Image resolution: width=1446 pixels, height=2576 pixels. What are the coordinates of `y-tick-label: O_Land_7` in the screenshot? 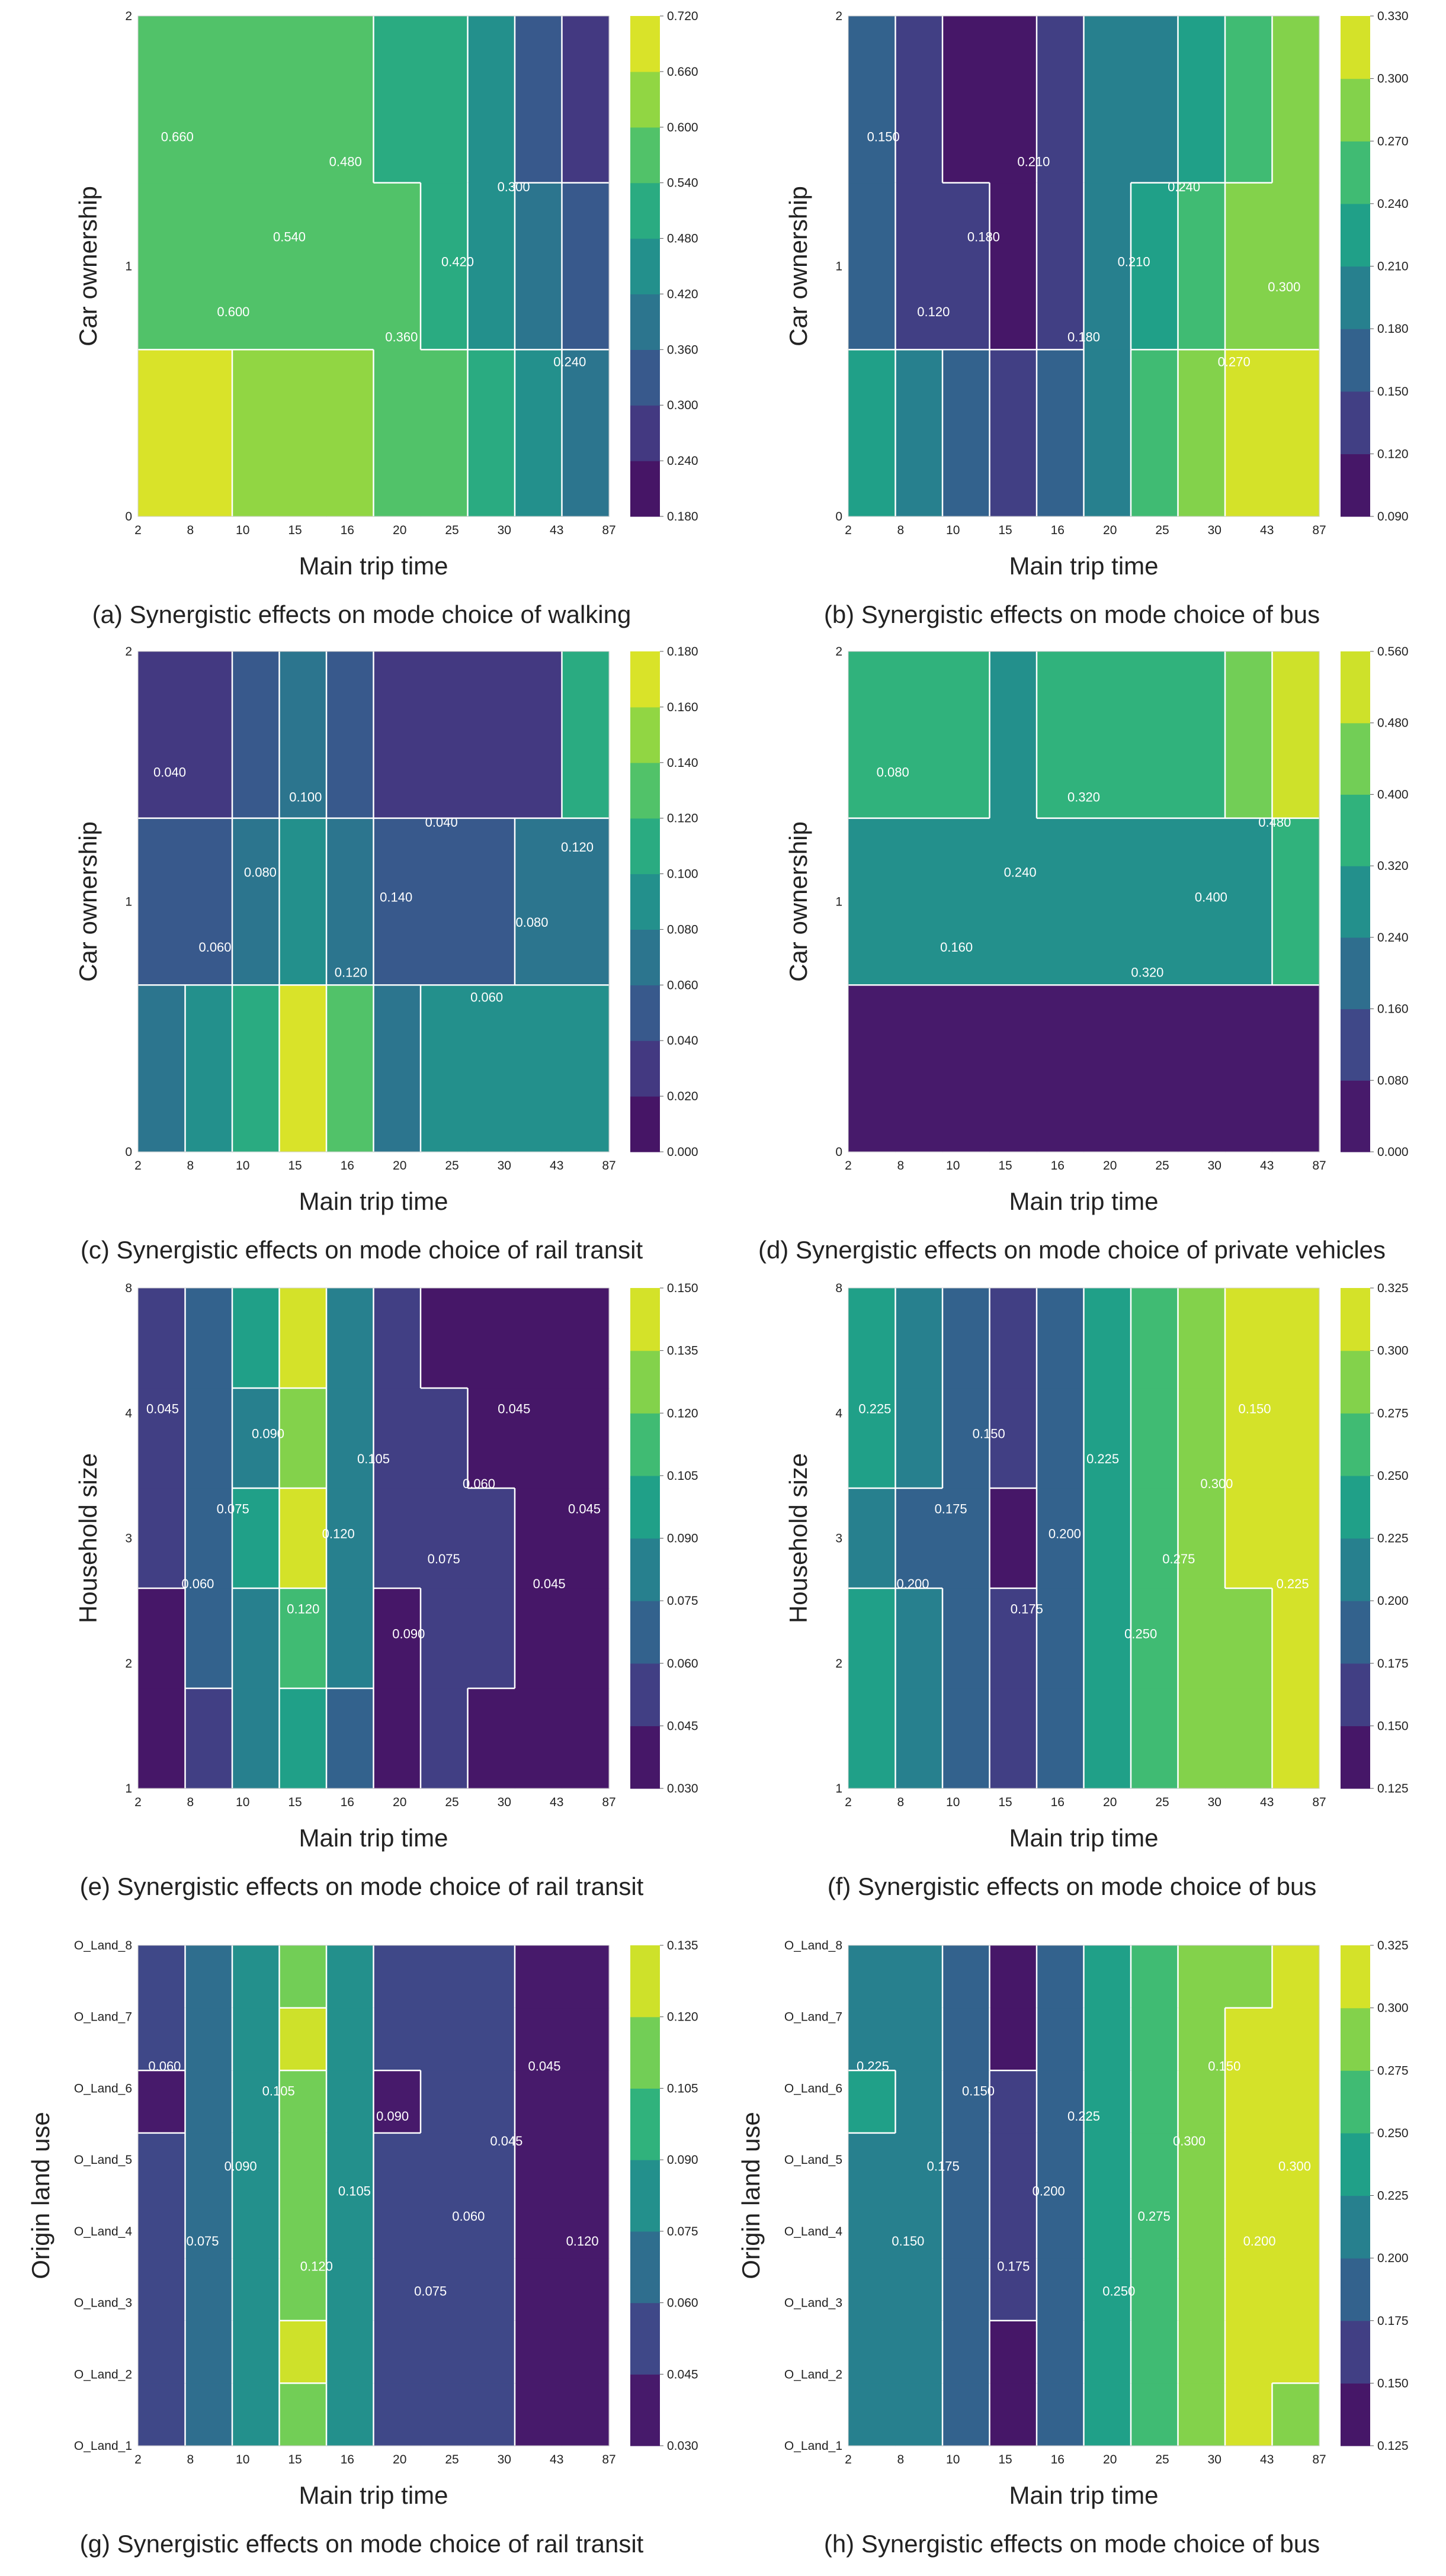 It's located at (813, 2017).